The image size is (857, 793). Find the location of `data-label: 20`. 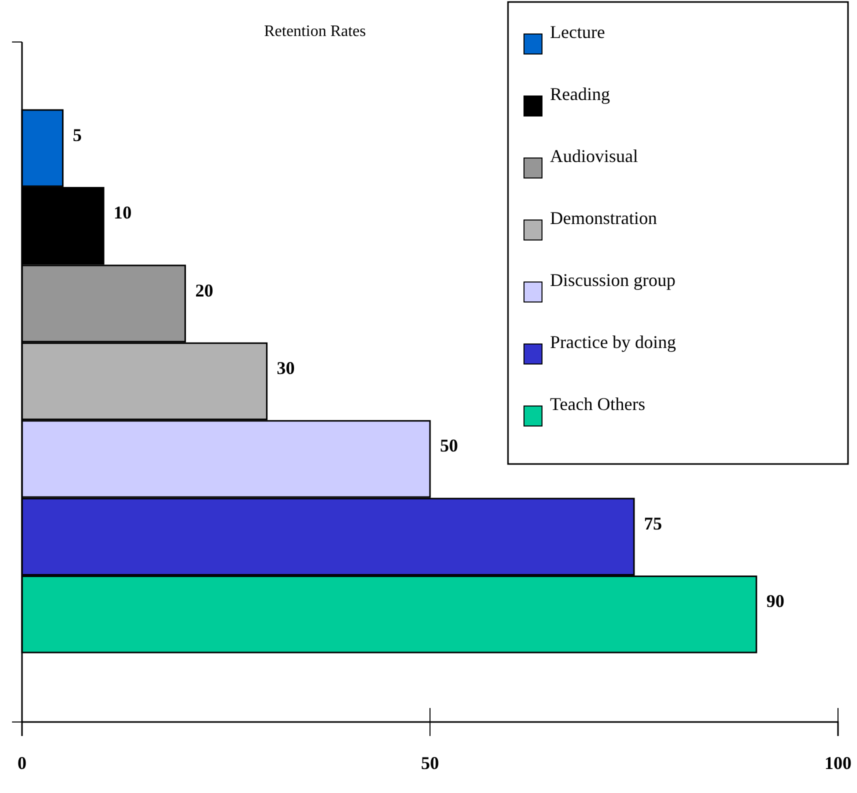

data-label: 20 is located at coordinates (204, 290).